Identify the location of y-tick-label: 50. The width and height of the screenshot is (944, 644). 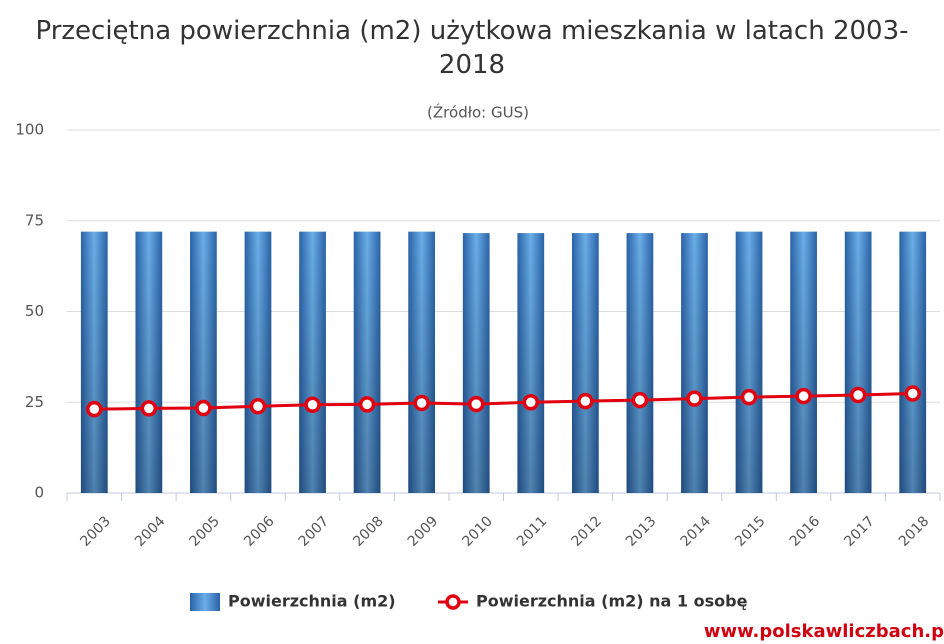
(34, 311).